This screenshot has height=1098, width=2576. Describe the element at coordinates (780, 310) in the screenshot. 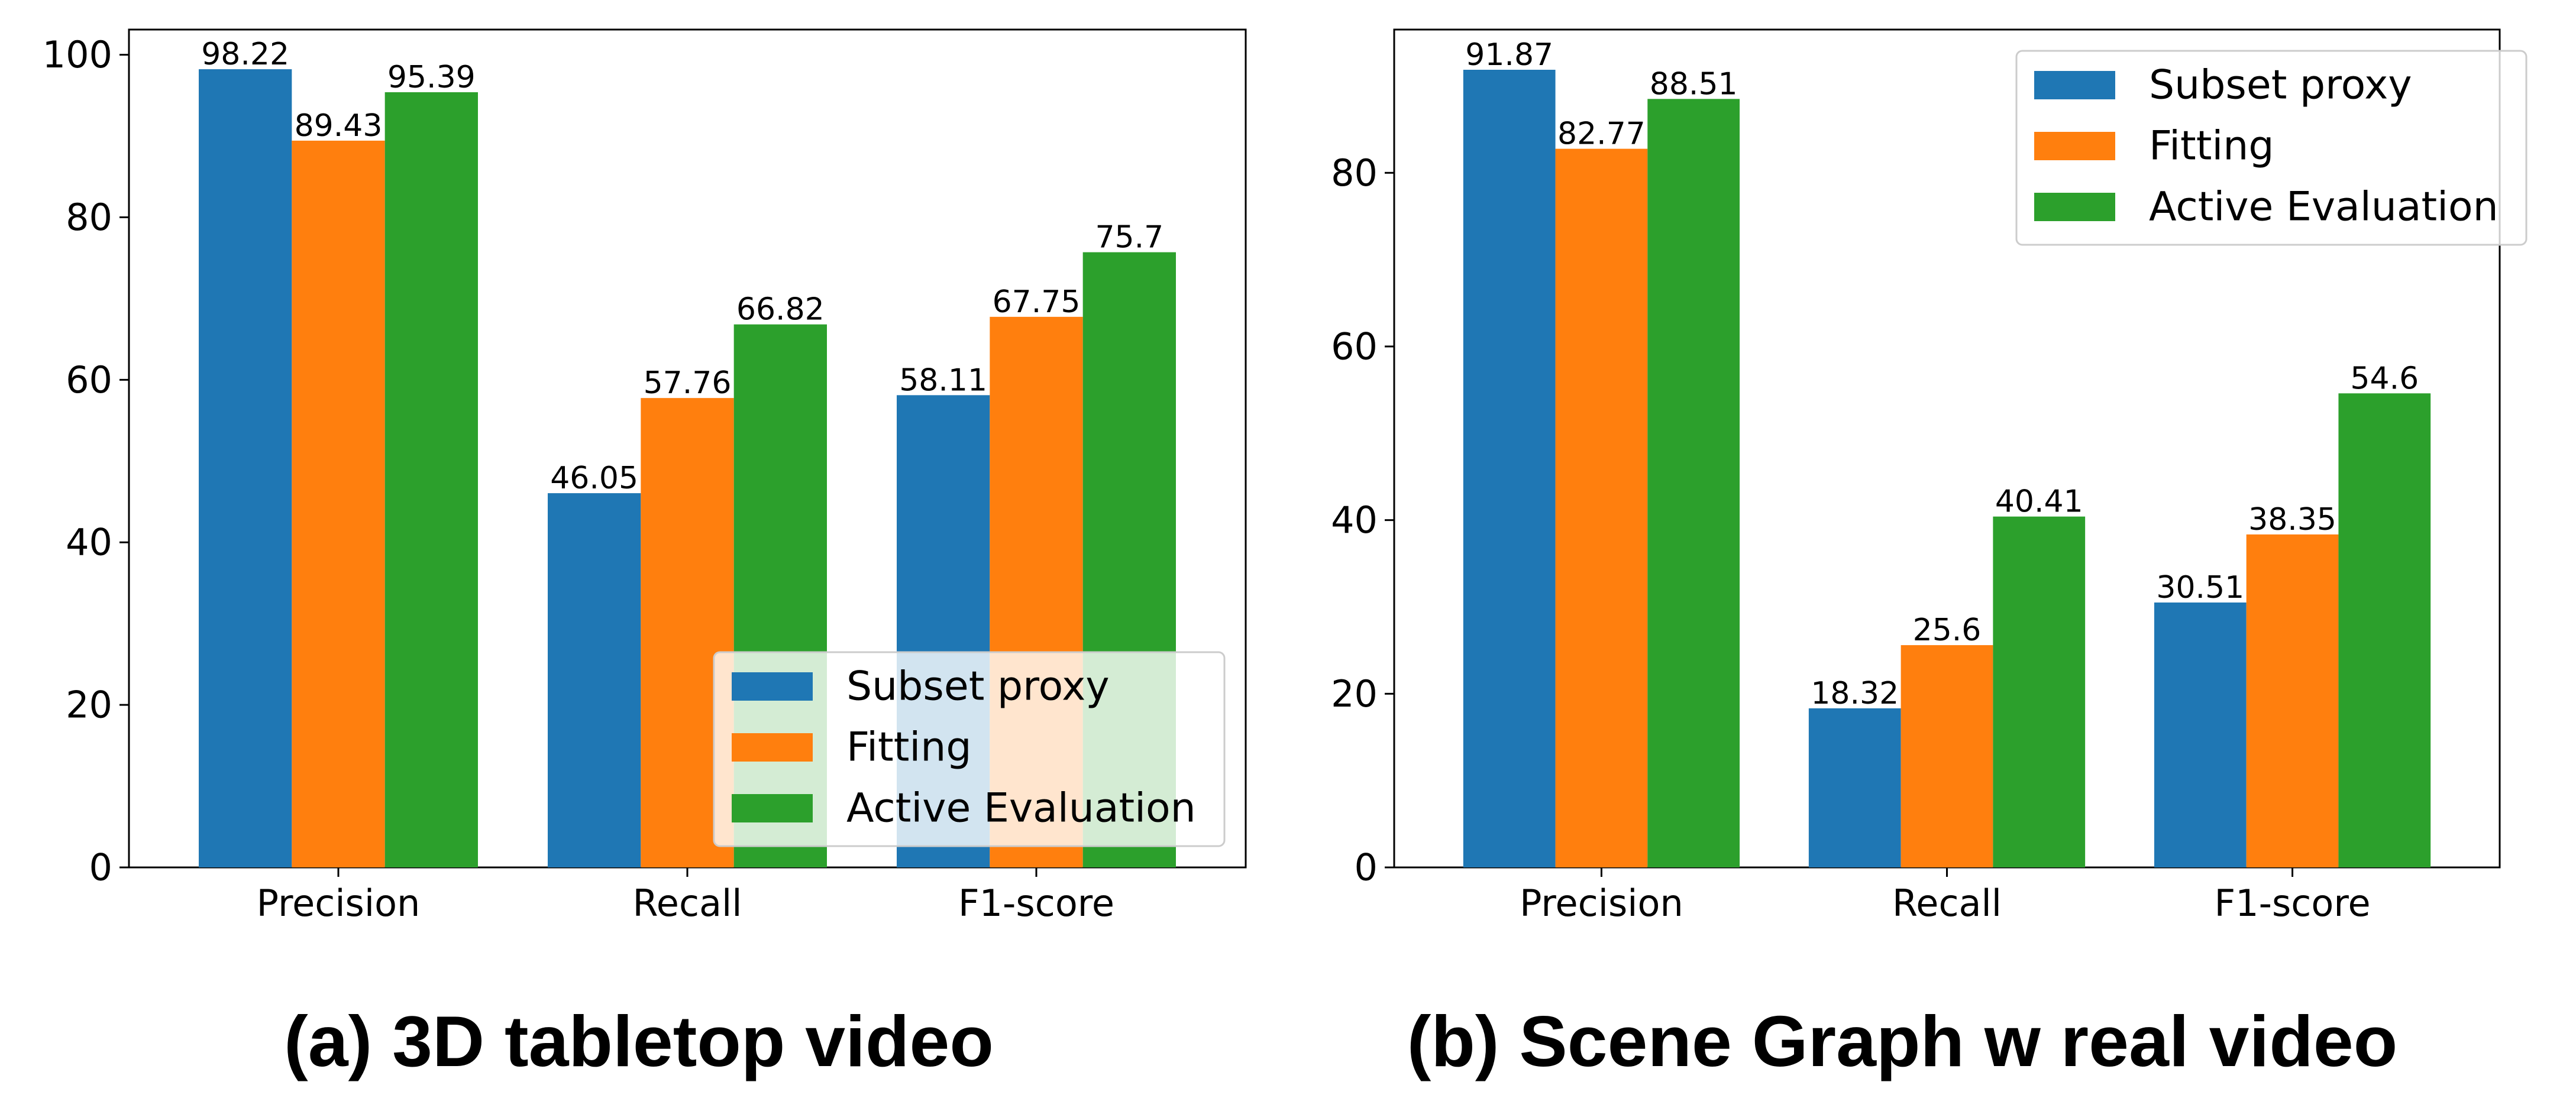

I see `data-label: 66.82` at that location.